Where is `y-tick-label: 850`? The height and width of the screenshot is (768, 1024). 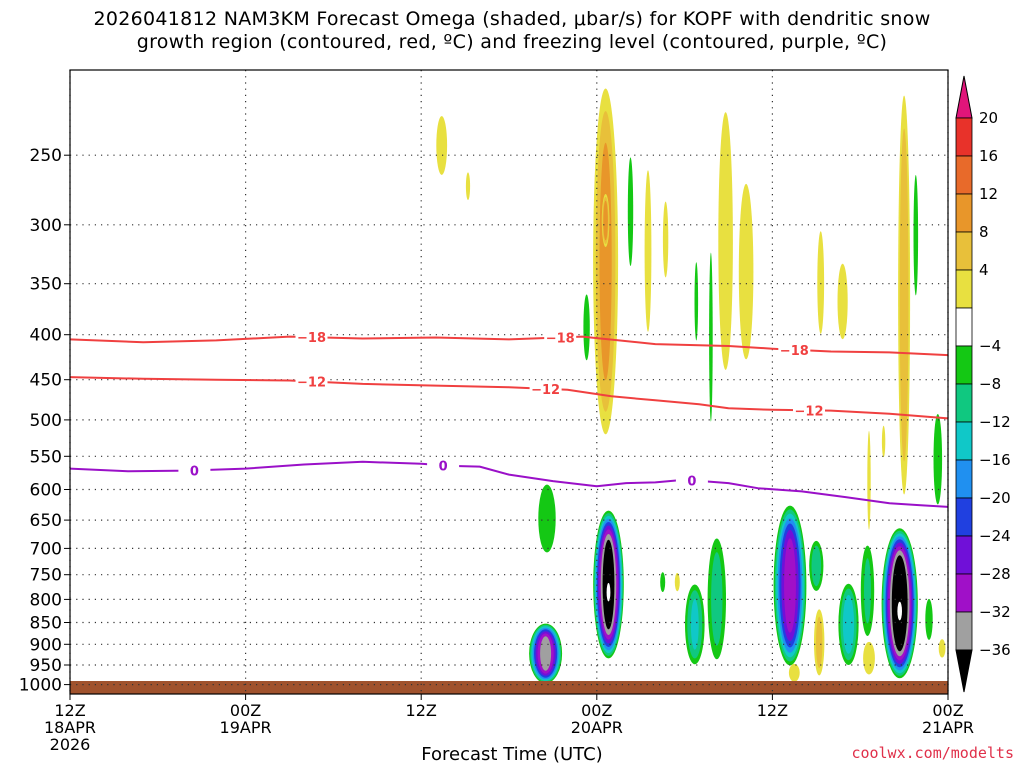
y-tick-label: 850 is located at coordinates (46, 624).